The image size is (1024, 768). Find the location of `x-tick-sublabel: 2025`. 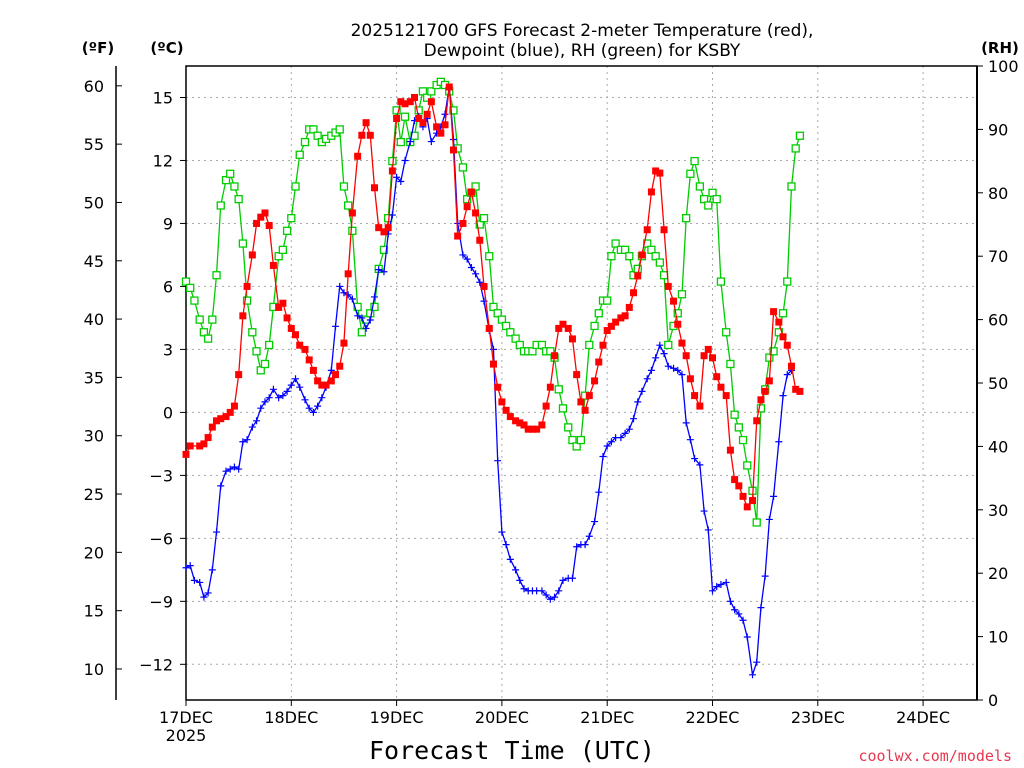

x-tick-sublabel: 2025 is located at coordinates (186, 735).